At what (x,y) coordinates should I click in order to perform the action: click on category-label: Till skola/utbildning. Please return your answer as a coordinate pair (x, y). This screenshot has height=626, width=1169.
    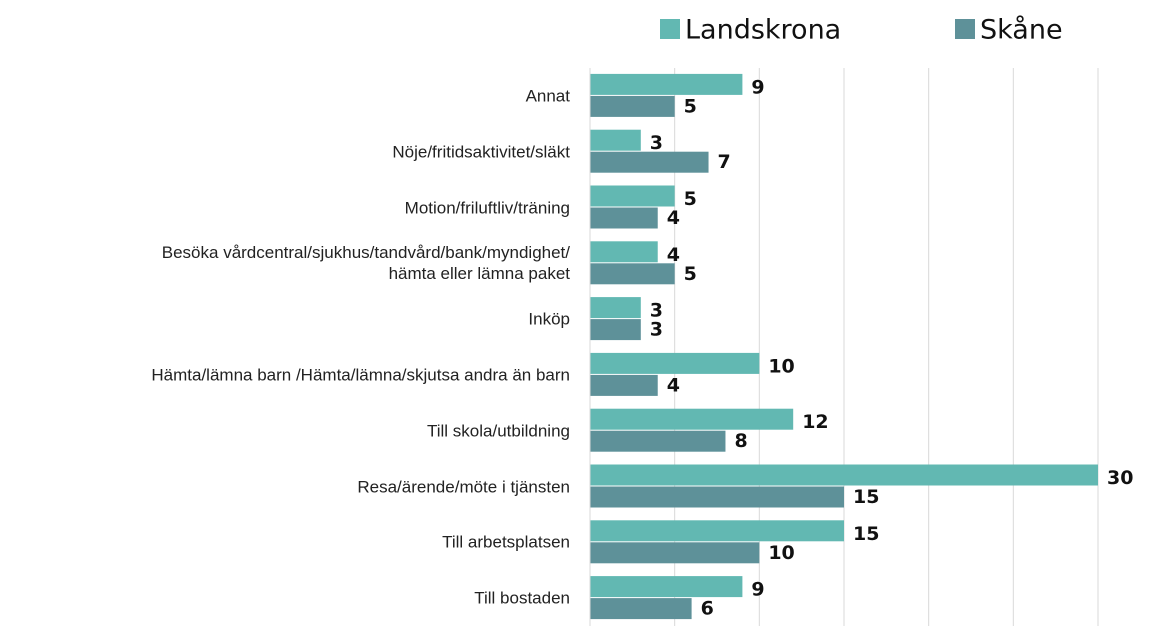
    Looking at the image, I should click on (498, 431).